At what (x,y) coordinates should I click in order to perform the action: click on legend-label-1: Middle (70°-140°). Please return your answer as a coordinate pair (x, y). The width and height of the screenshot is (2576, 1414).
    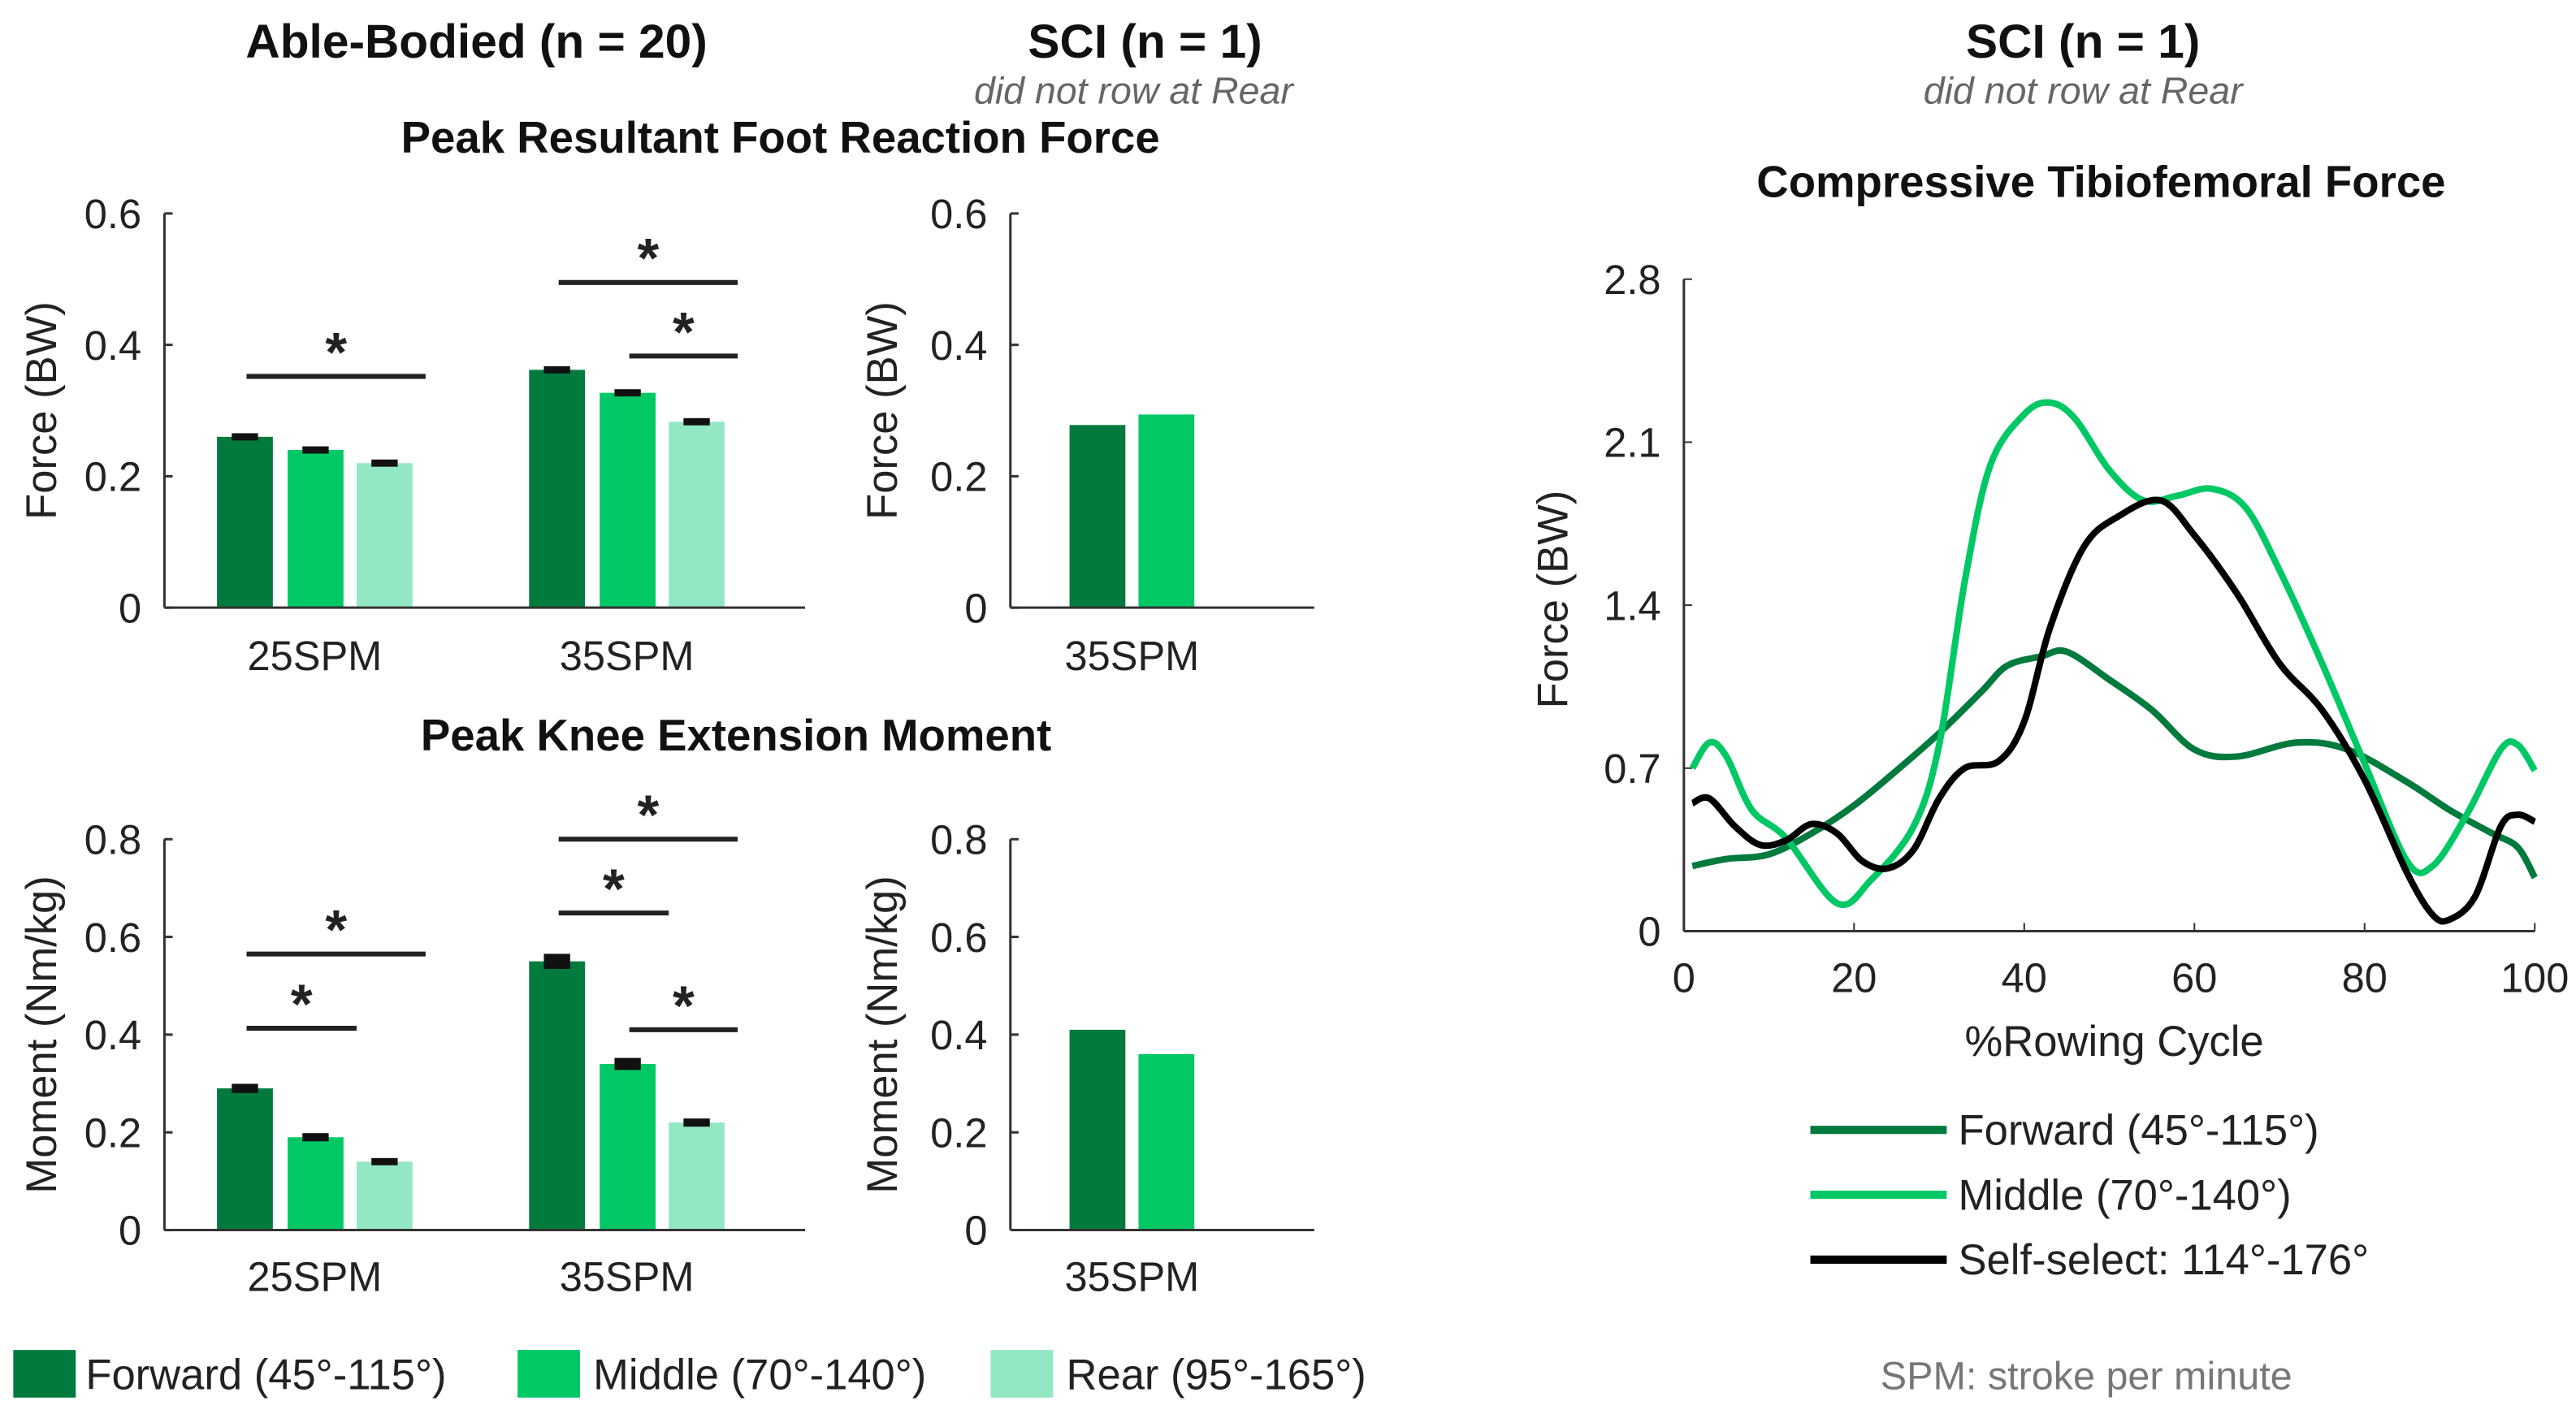
    Looking at the image, I should click on (2125, 1195).